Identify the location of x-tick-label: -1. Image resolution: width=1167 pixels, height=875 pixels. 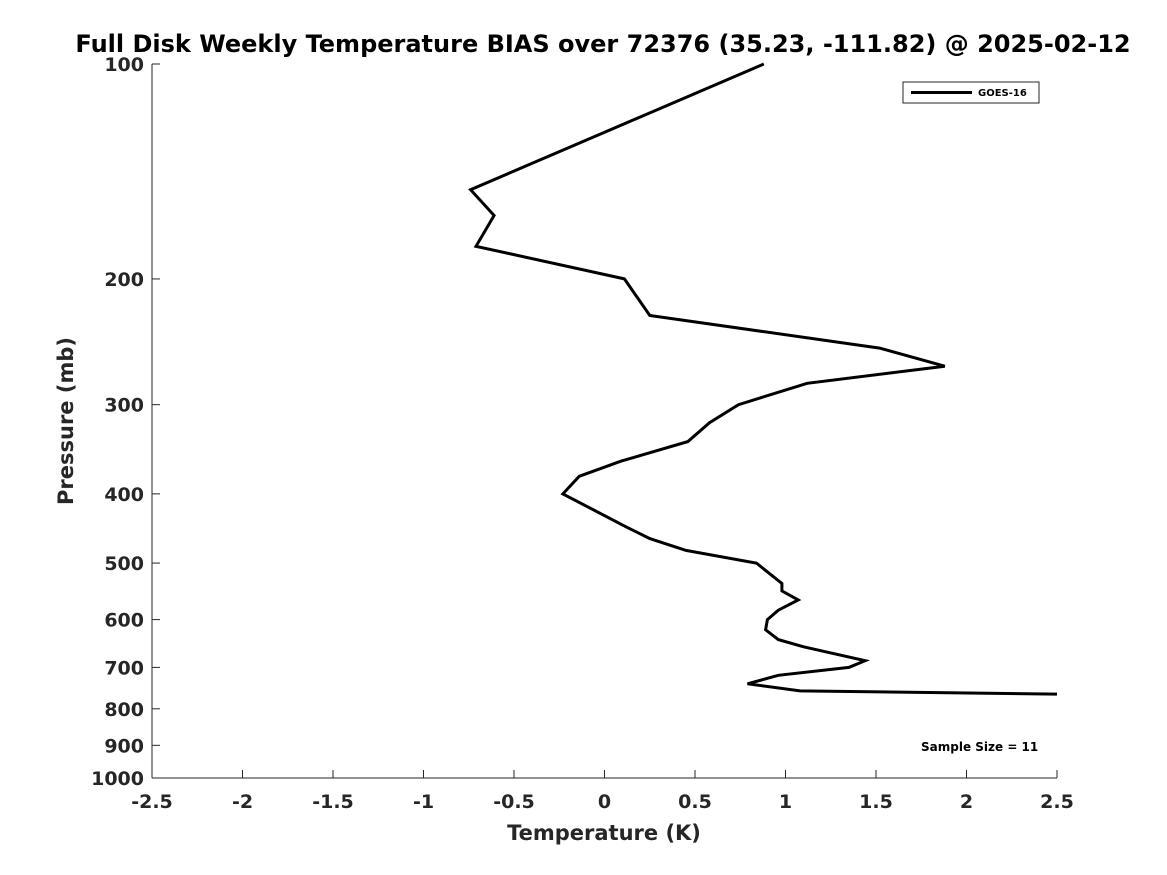
(423, 802).